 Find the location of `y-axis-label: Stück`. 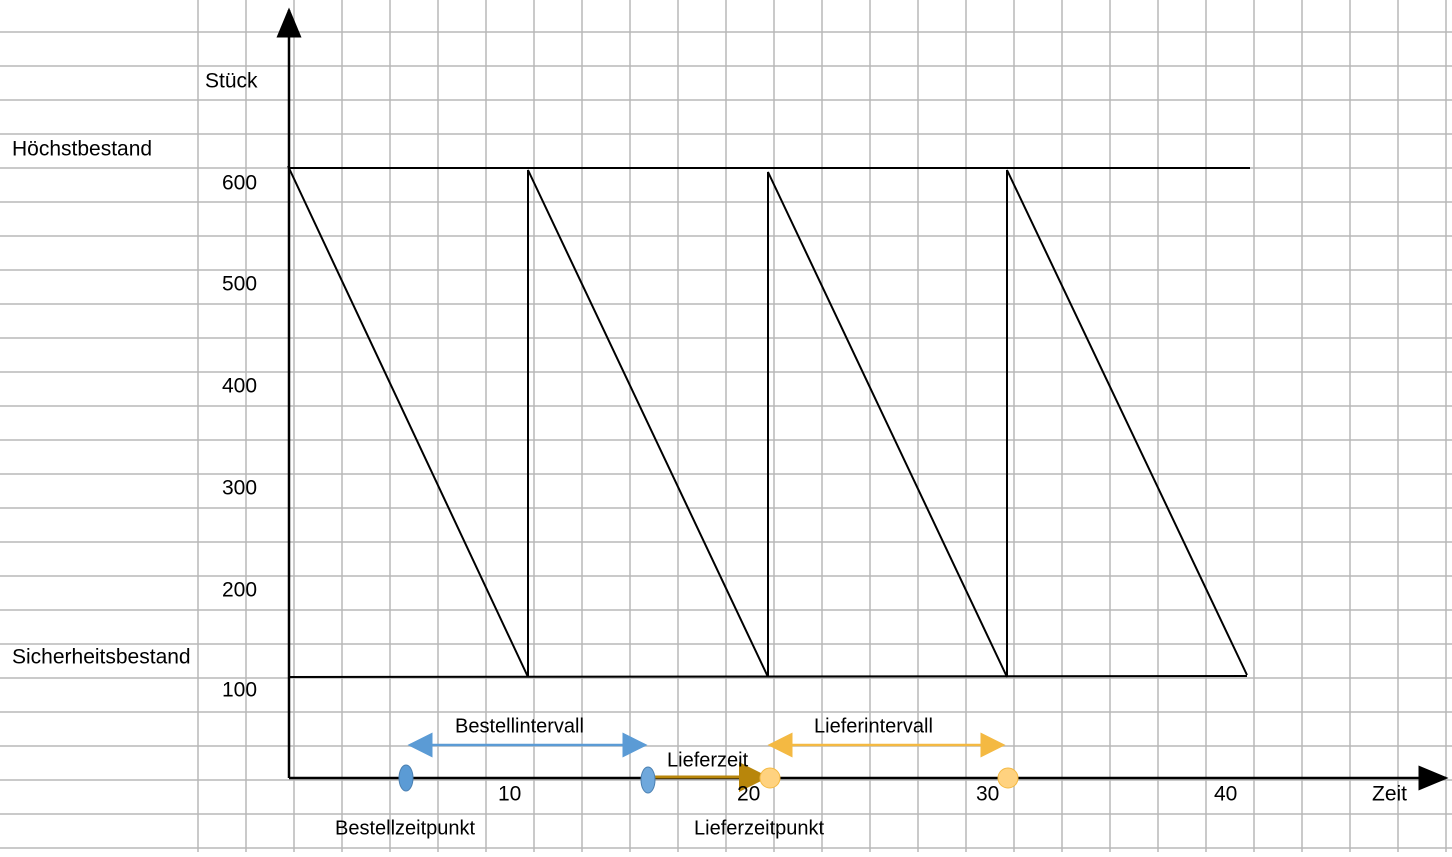

y-axis-label: Stück is located at coordinates (231, 81).